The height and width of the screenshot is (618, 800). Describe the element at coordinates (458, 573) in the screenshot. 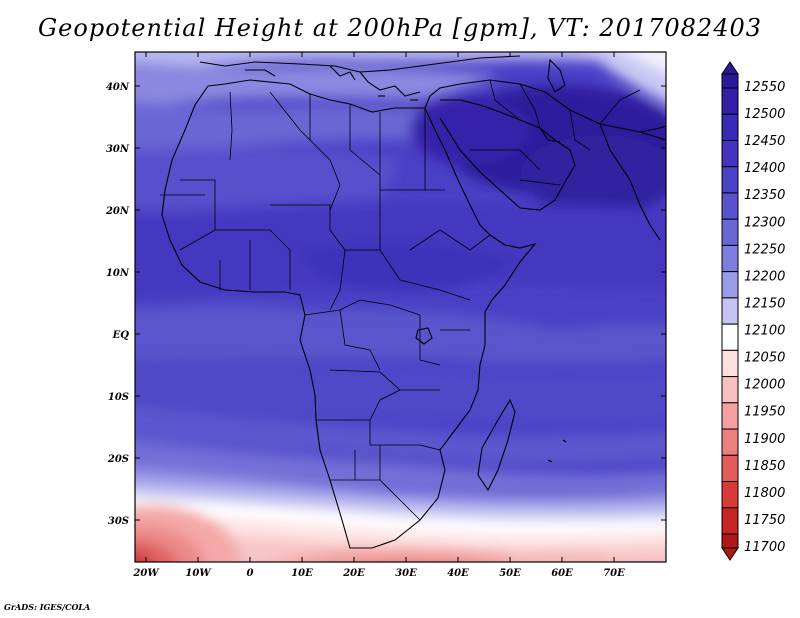

I see `x-tick-label: 40E` at that location.